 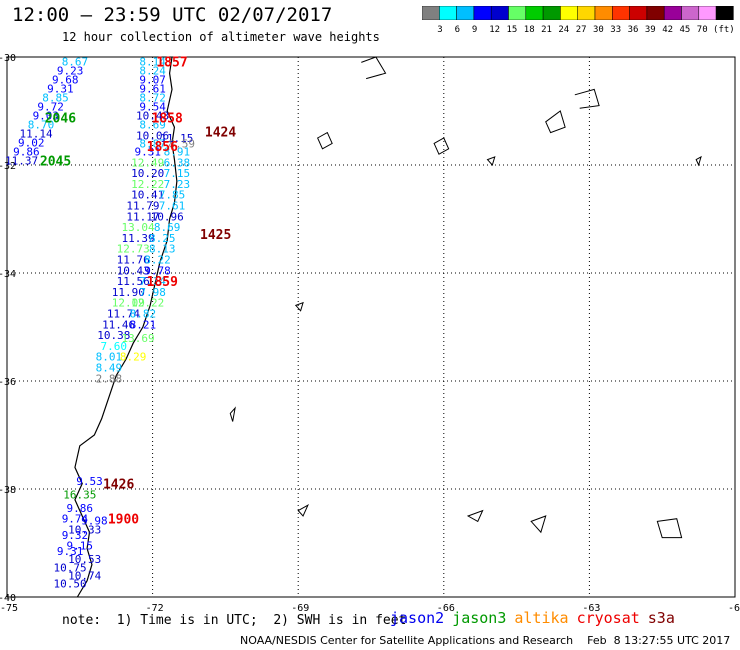 What do you see at coordinates (157, 260) in the screenshot?
I see `wave-height-label: 8.22` at bounding box center [157, 260].